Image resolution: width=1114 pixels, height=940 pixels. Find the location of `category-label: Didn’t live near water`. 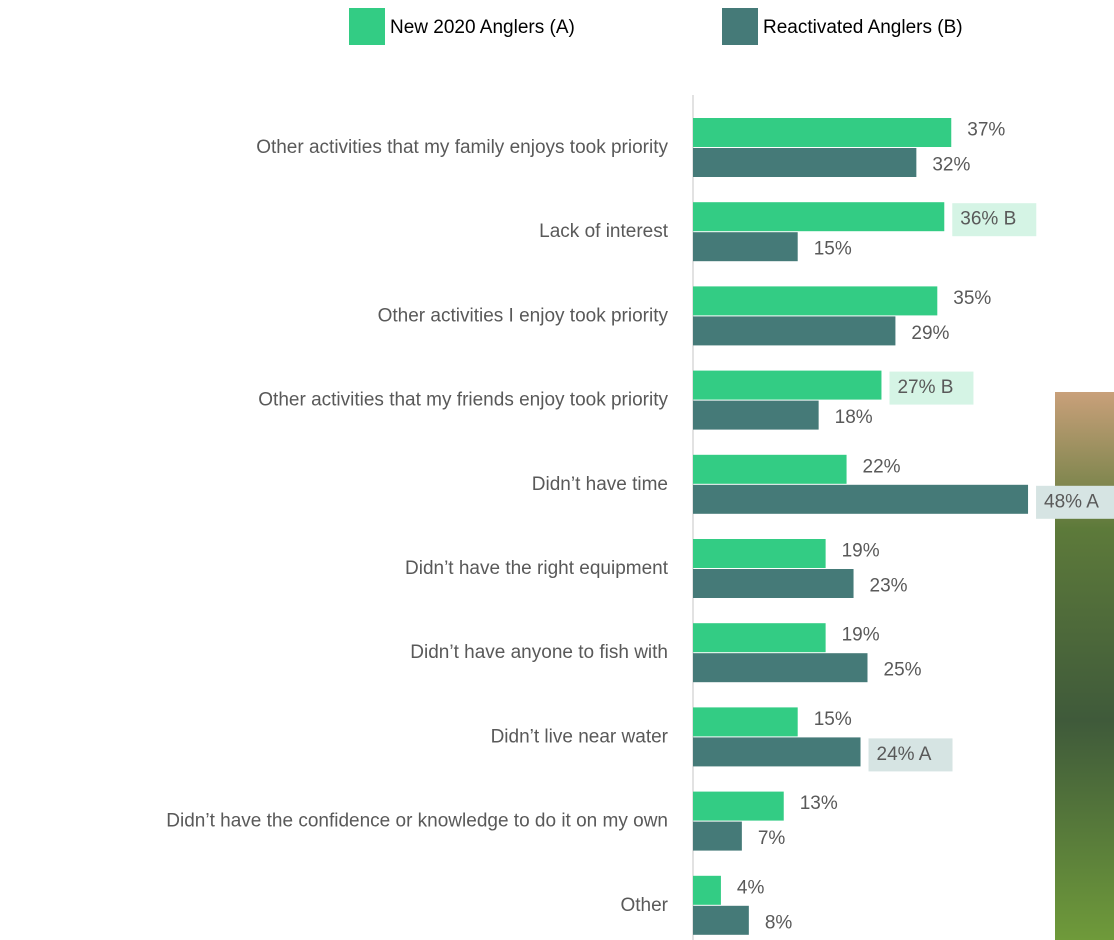

category-label: Didn’t live near water is located at coordinates (580, 736).